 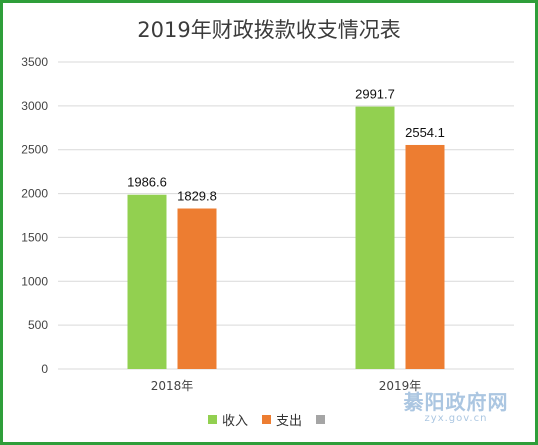 What do you see at coordinates (34, 150) in the screenshot?
I see `y-tick-label: 2500` at bounding box center [34, 150].